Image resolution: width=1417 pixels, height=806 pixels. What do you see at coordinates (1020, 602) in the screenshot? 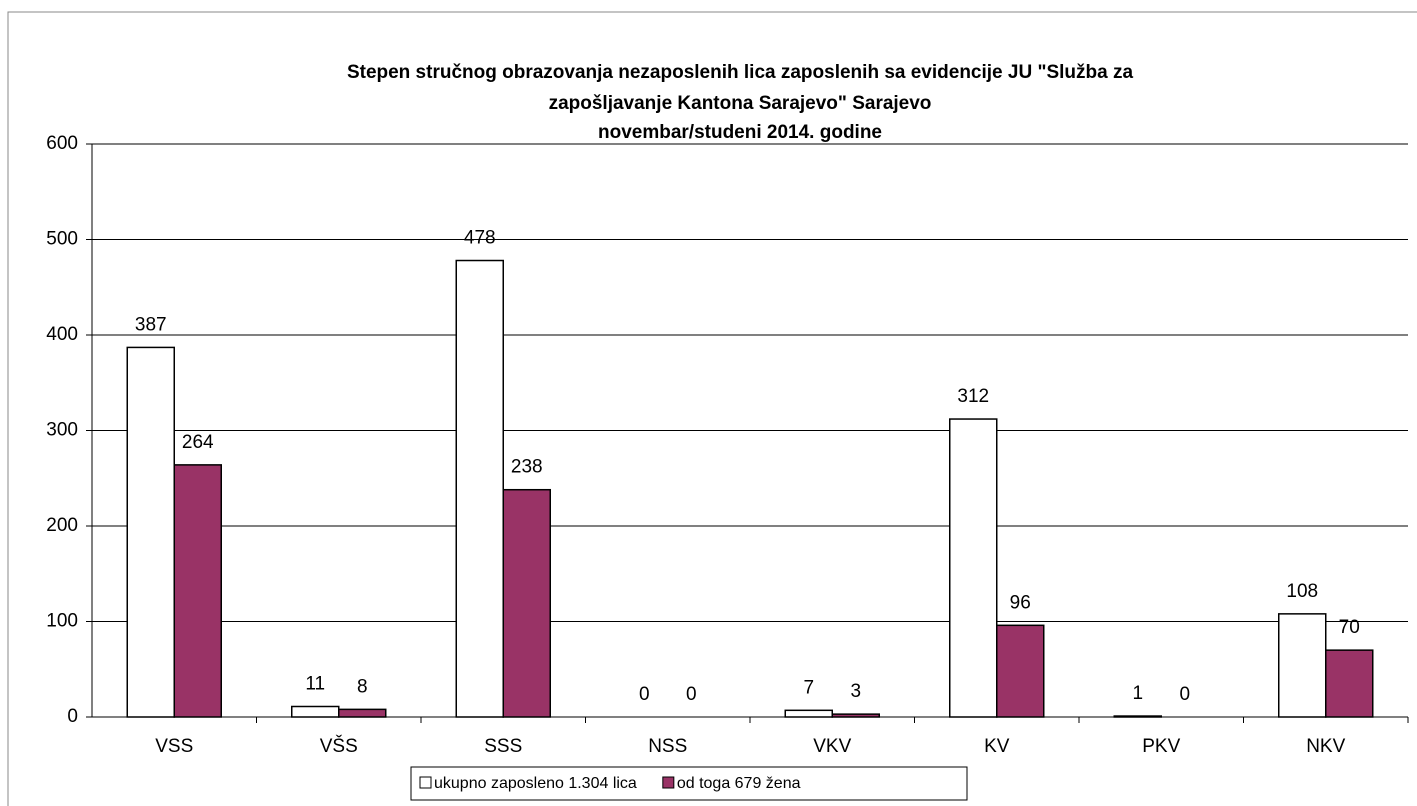
I see `value-label: 96` at bounding box center [1020, 602].